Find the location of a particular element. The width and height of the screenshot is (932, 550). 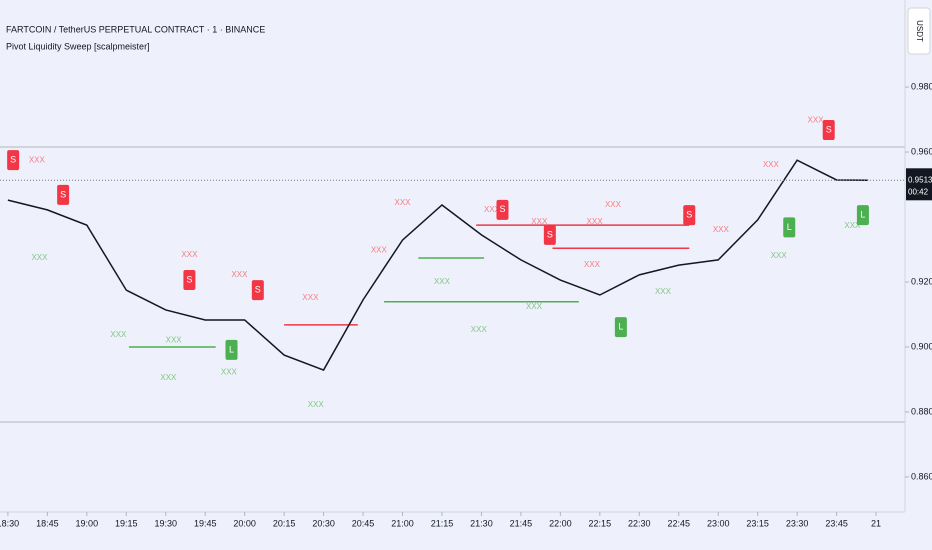

x-tick-label: 23:30 is located at coordinates (797, 523).